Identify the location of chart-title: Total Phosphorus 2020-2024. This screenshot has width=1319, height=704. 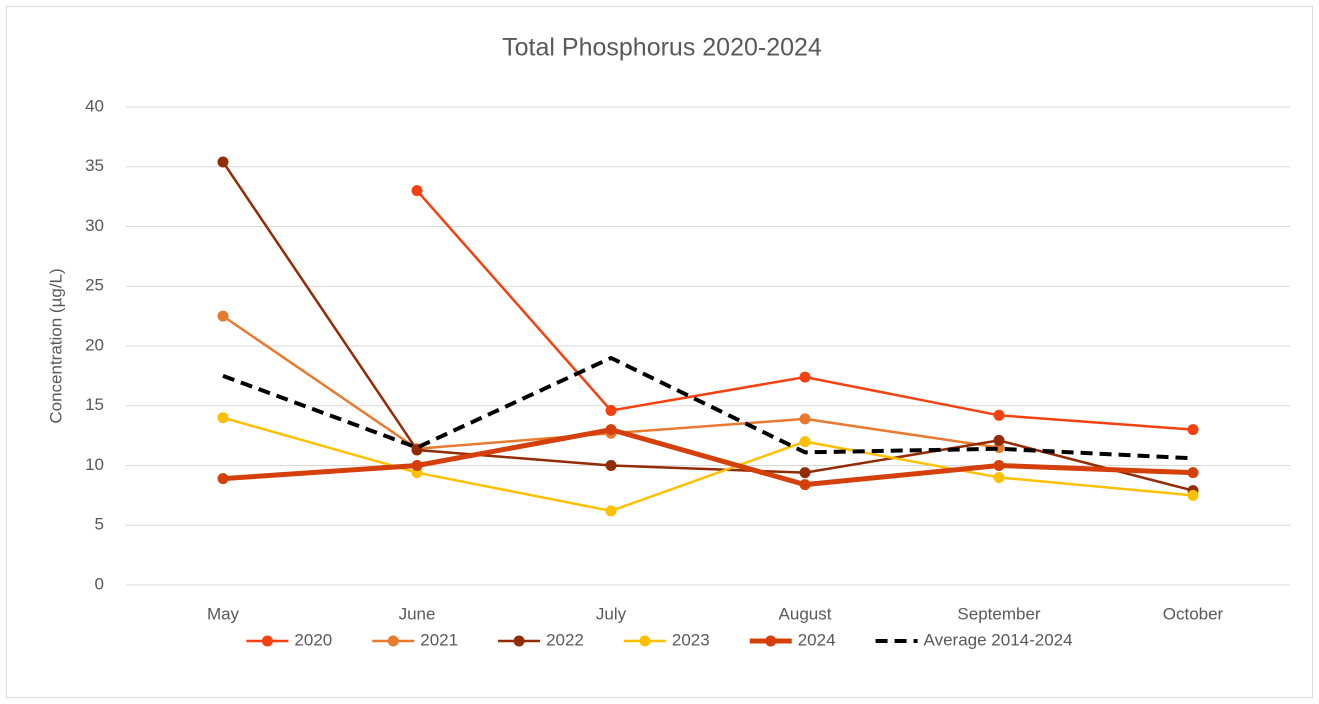
(662, 48).